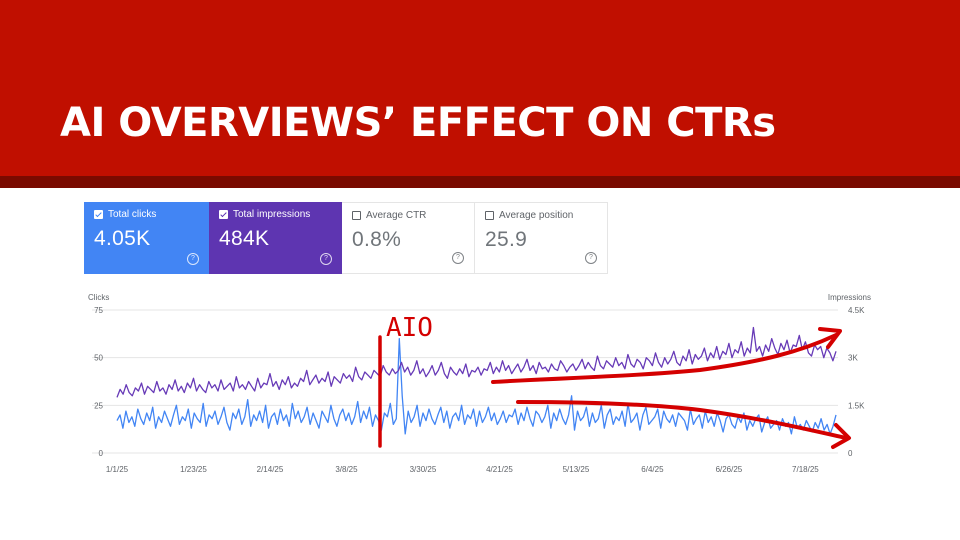 Image resolution: width=960 pixels, height=540 pixels. I want to click on x-axis-tick-label: 7/18/25, so click(805, 469).